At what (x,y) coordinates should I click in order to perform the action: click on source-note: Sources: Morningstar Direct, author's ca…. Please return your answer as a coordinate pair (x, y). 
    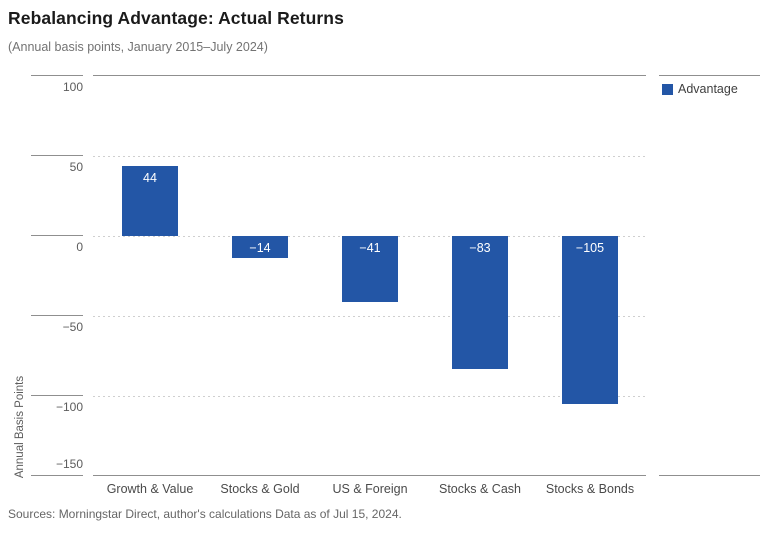
    Looking at the image, I should click on (205, 514).